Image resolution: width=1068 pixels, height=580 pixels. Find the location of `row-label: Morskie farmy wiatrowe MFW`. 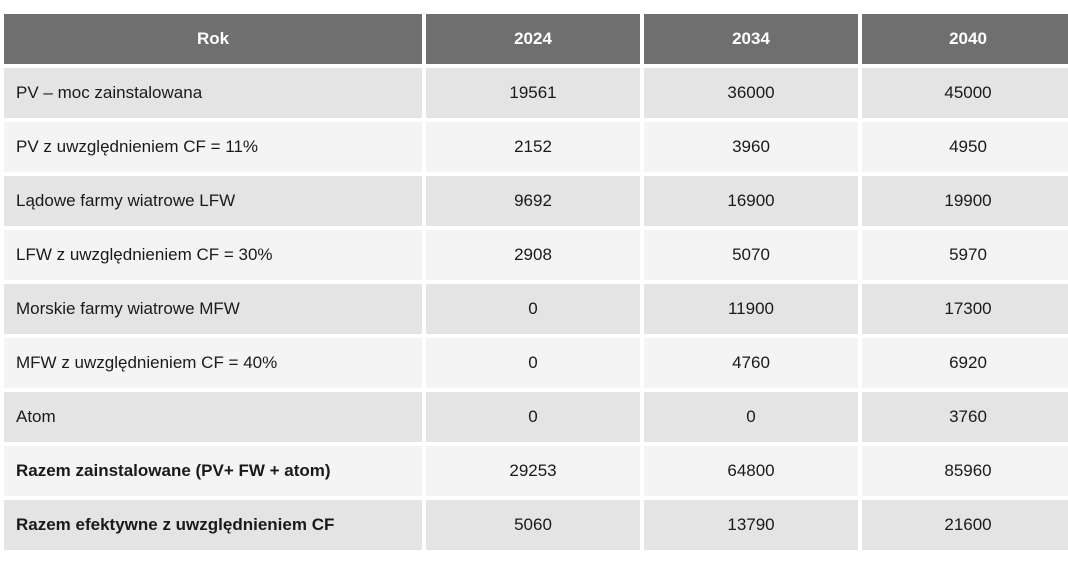

row-label: Morskie farmy wiatrowe MFW is located at coordinates (213, 309).